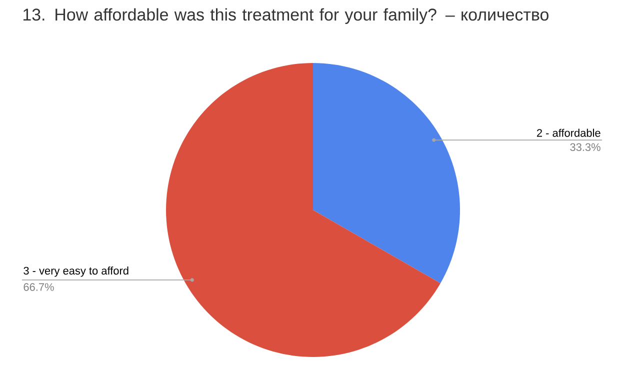 The width and height of the screenshot is (624, 375). Describe the element at coordinates (39, 287) in the screenshot. I see `data-label: 66.7%` at that location.